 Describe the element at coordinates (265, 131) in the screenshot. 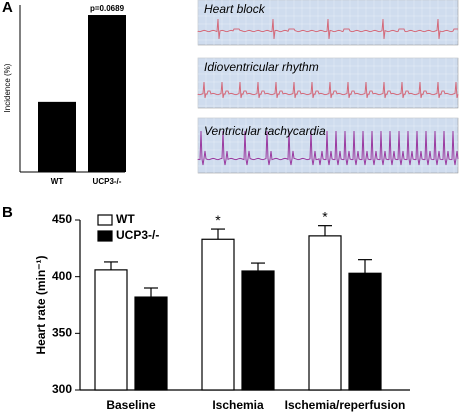

I see `ecg-label: Ventricular tachycardia` at that location.